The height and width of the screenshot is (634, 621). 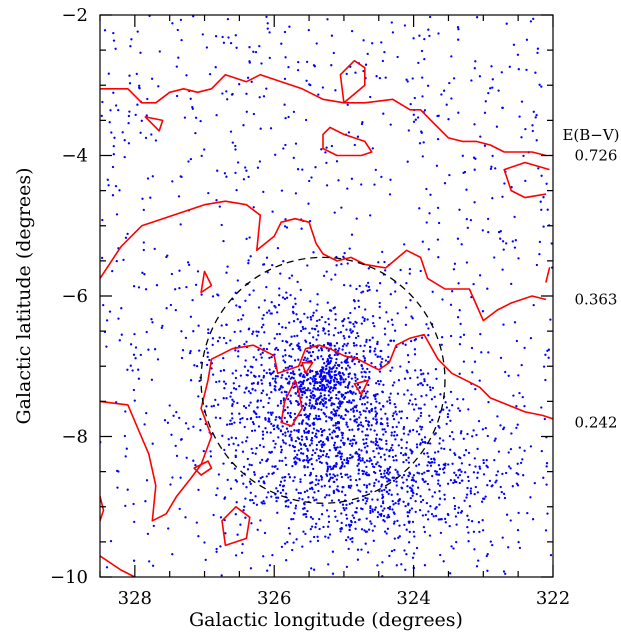 I want to click on contour-0.242-island-5, so click(x=307, y=368).